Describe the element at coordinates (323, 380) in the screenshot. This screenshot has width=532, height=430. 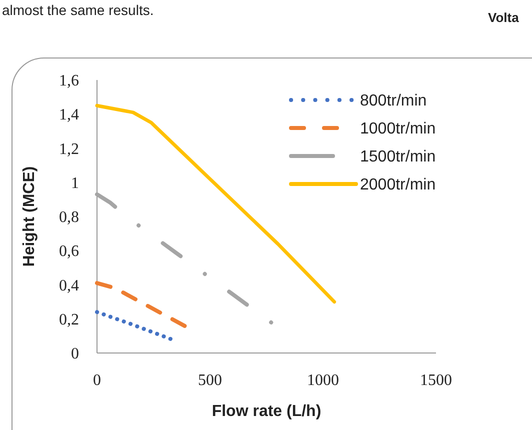
I see `x-tick-label: 1000` at that location.